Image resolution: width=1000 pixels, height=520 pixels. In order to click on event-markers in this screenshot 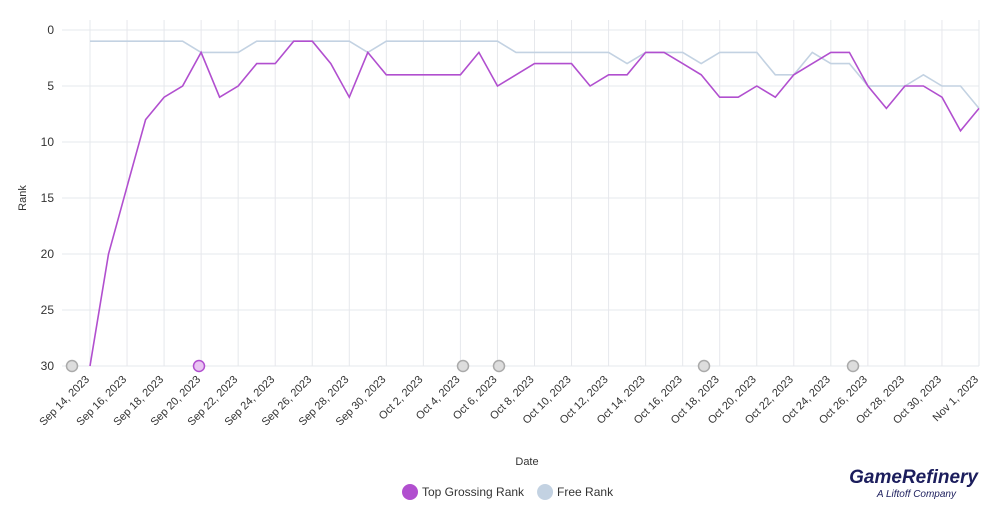, I will do `click(462, 366)`.